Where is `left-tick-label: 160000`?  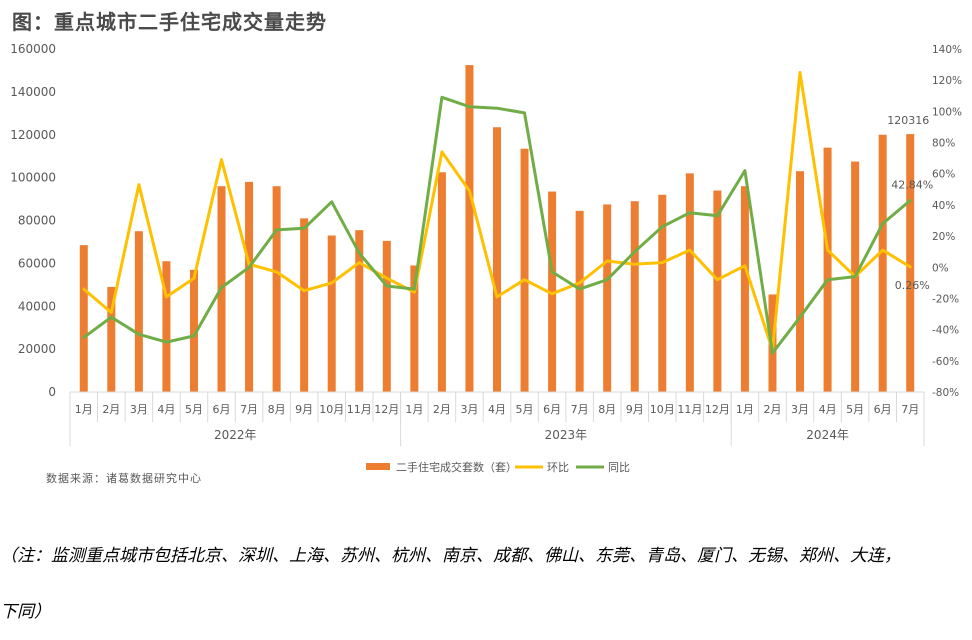
left-tick-label: 160000 is located at coordinates (33, 49).